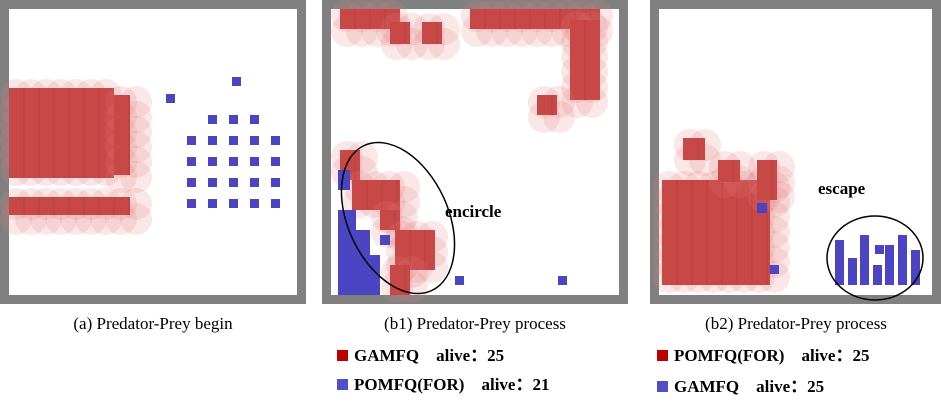 The width and height of the screenshot is (941, 410). What do you see at coordinates (475, 323) in the screenshot?
I see `caption: (b1) Predator-Prey process` at bounding box center [475, 323].